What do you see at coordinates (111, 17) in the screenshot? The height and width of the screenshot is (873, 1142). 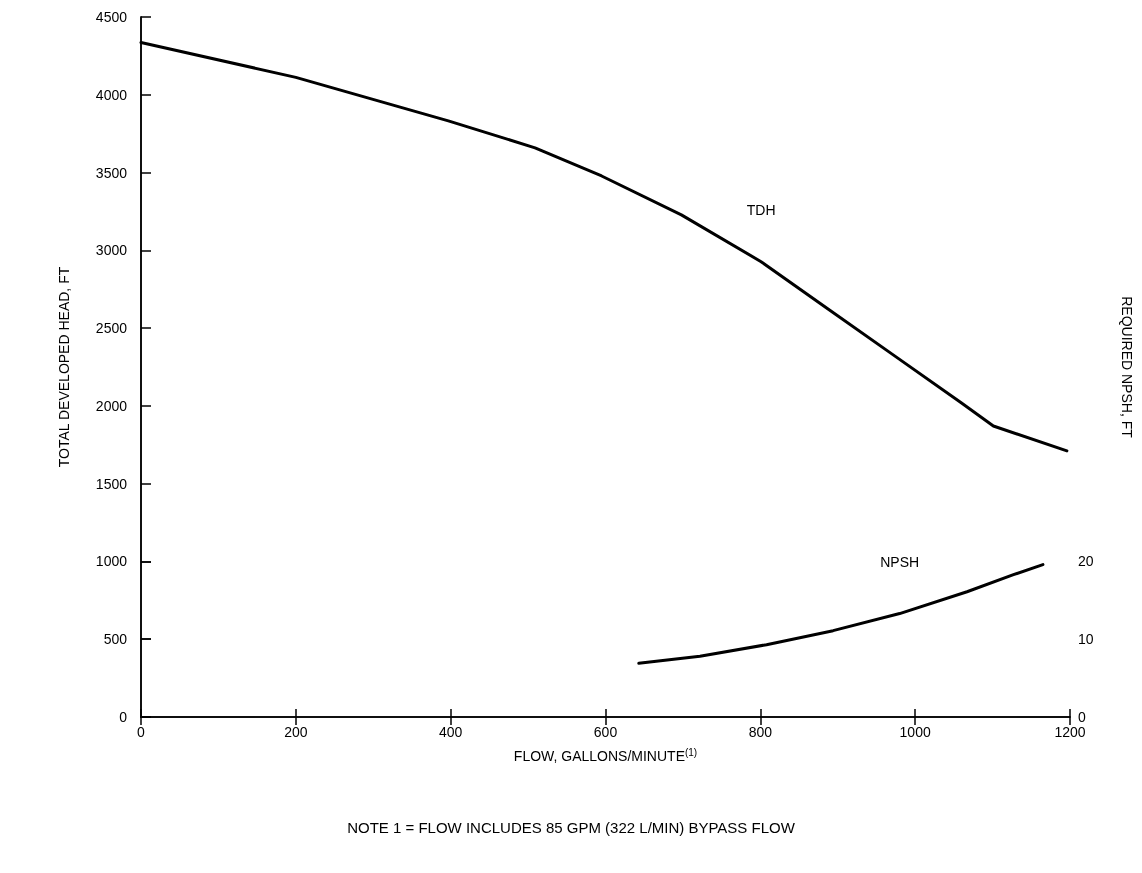 I see `y-tick-label: 4500` at bounding box center [111, 17].